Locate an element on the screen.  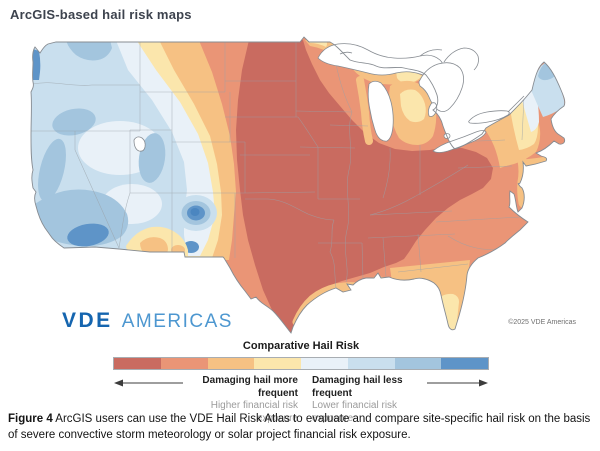
patch-mediumblue-sierra is located at coordinates (52, 170).